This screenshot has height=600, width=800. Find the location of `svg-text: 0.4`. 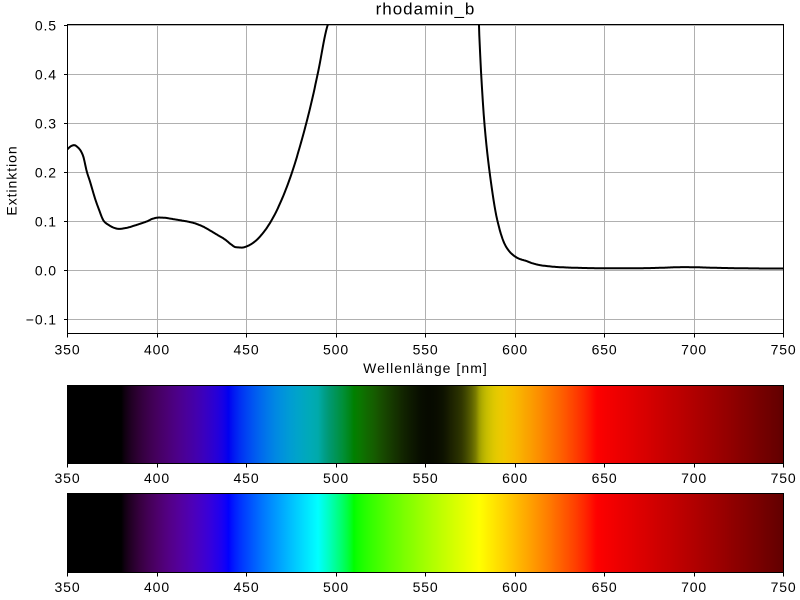

svg-text: 0.4 is located at coordinates (46, 75).